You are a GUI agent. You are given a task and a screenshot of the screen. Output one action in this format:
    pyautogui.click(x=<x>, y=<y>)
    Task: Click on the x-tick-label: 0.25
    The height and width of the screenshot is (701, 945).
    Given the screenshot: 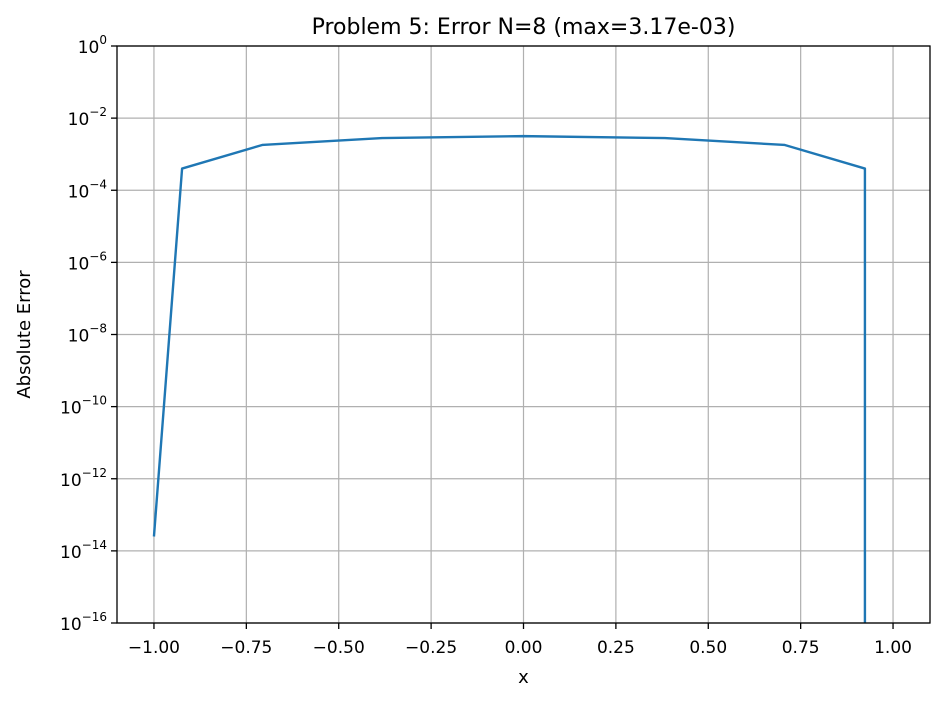 What is the action you would take?
    pyautogui.click(x=616, y=648)
    